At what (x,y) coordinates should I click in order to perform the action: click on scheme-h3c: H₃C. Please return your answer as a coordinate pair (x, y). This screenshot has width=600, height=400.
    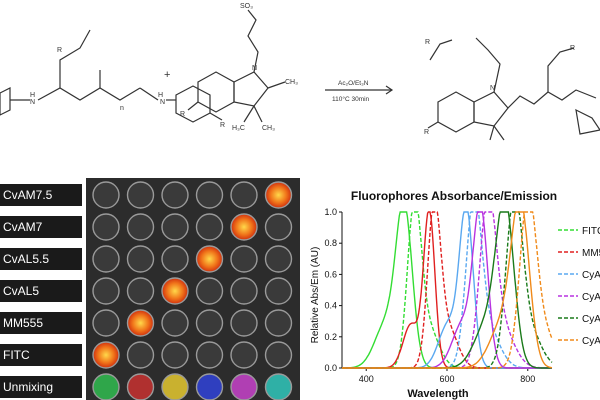
    Looking at the image, I should click on (238, 128).